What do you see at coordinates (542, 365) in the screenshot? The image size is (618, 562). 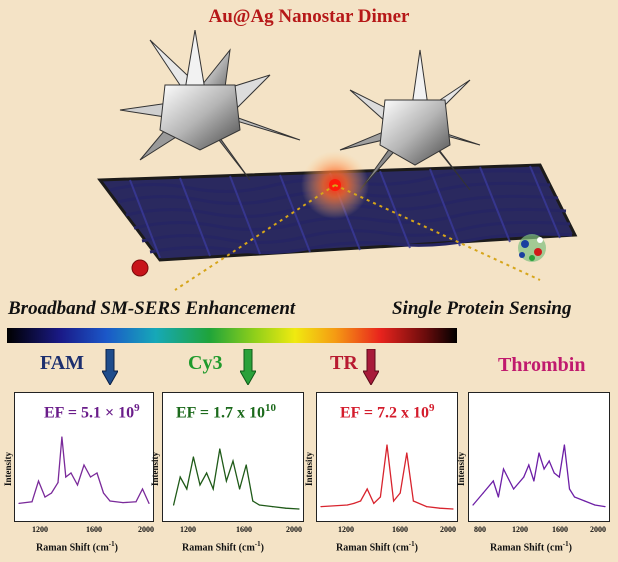 I see `dye-label-thrombin: Thrombin` at bounding box center [542, 365].